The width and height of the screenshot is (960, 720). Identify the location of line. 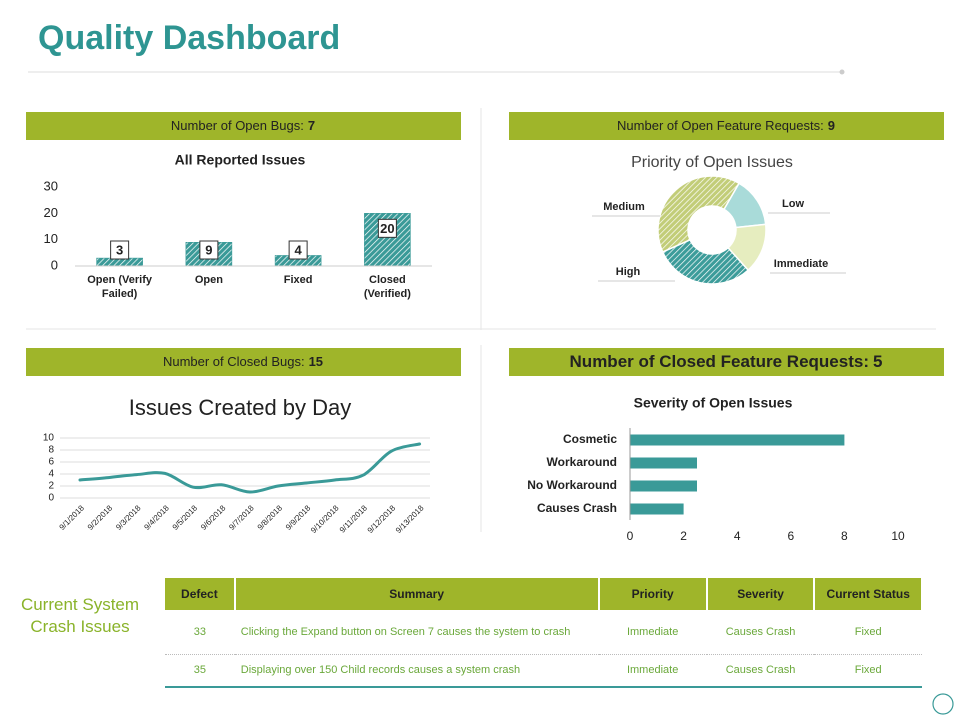
(250, 468).